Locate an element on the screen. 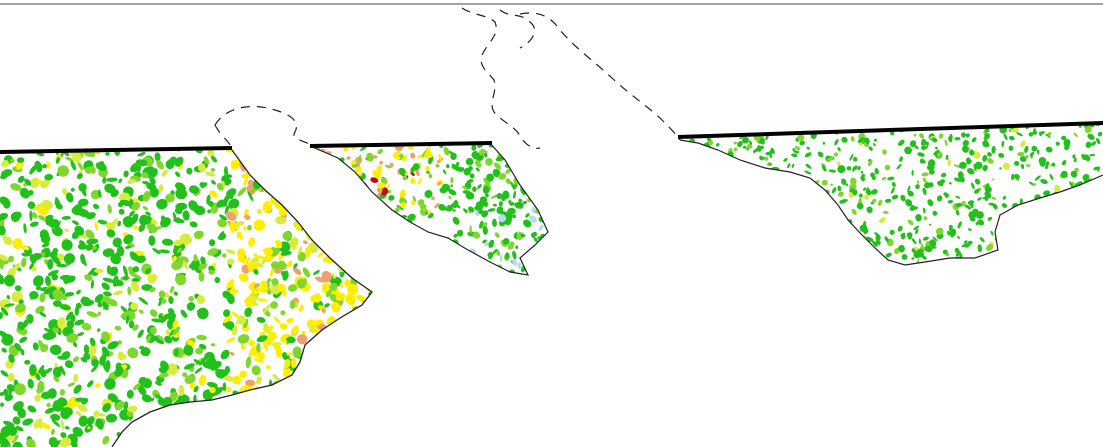  central-region-coastline is located at coordinates (429, 209).